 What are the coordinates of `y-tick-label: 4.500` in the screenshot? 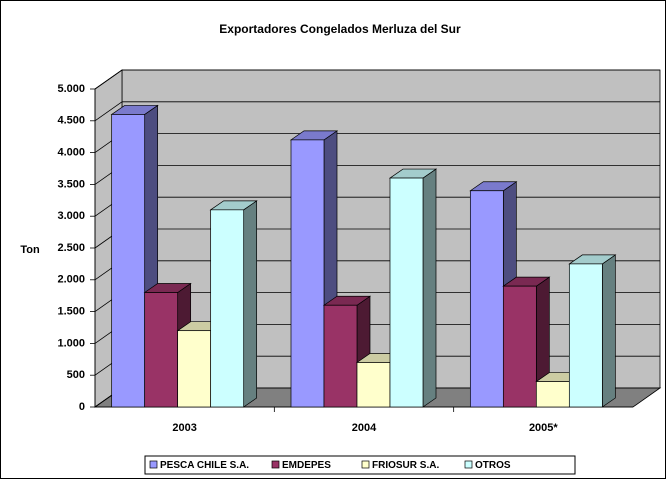 It's located at (71, 121).